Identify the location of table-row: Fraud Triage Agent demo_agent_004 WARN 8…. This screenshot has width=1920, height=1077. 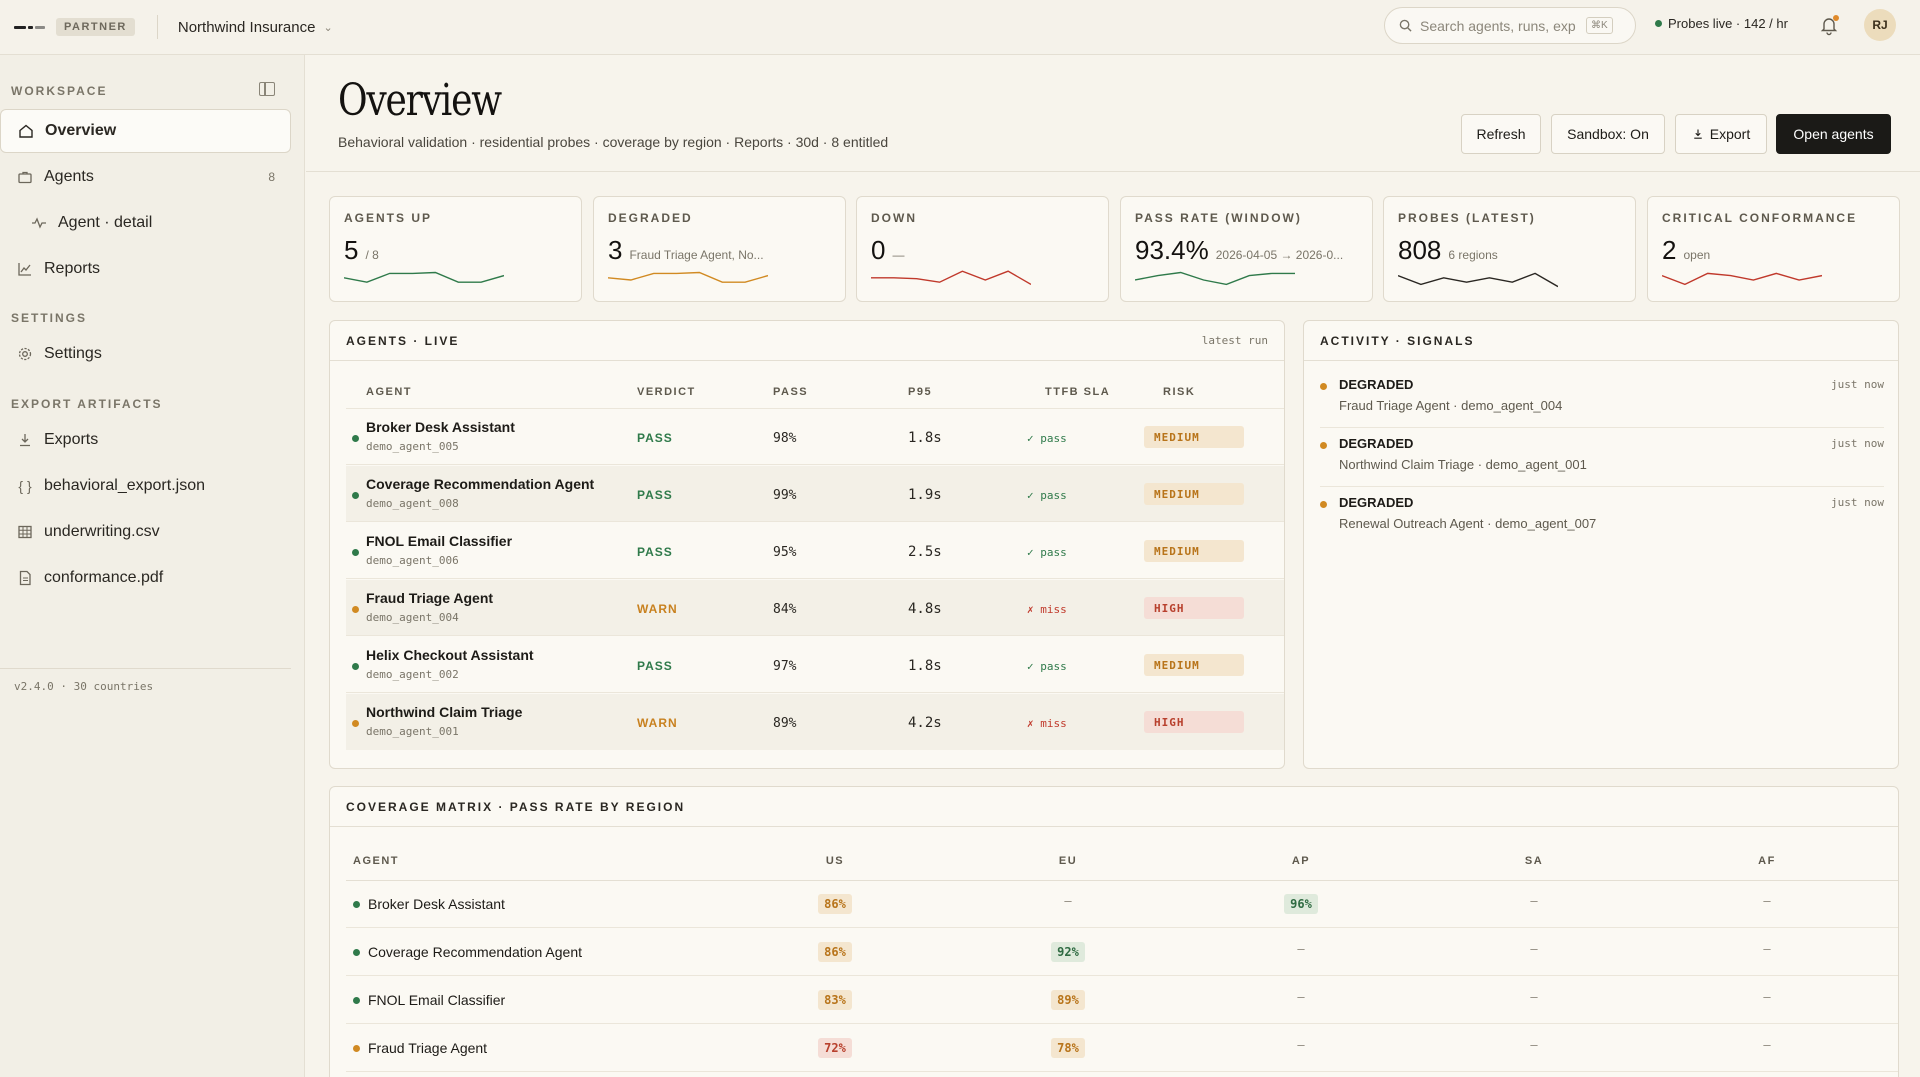
(815, 608).